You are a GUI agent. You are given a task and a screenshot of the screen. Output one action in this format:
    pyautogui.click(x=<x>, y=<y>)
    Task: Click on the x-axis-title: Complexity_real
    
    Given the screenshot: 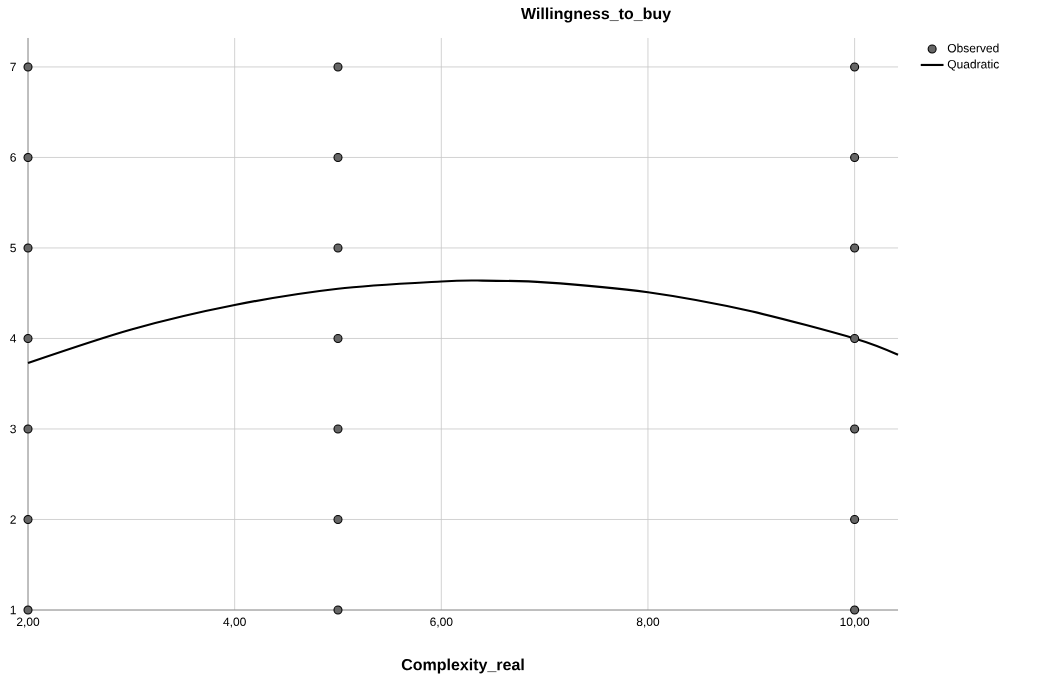 What is the action you would take?
    pyautogui.click(x=462, y=666)
    